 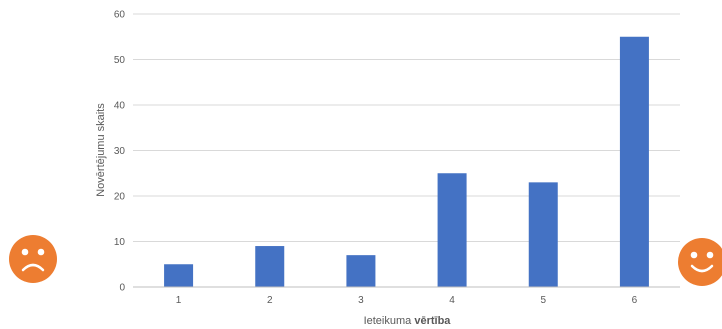 I want to click on y-tick-label: 40, so click(x=120, y=106).